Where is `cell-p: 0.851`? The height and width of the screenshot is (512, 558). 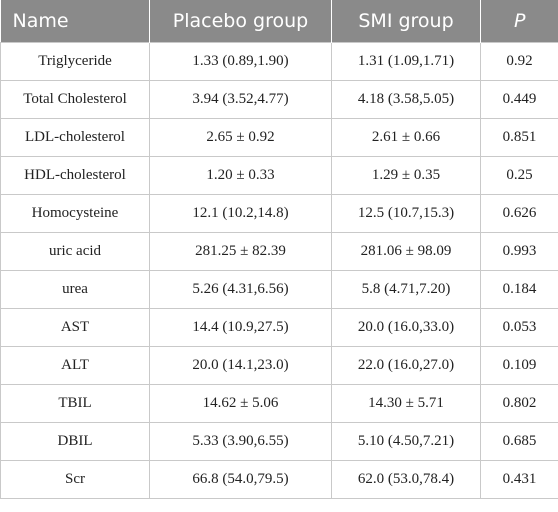 cell-p: 0.851 is located at coordinates (519, 137).